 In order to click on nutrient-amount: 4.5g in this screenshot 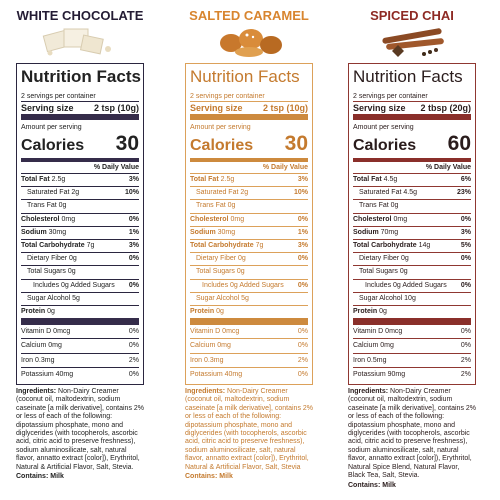, I will do `click(410, 193)`.